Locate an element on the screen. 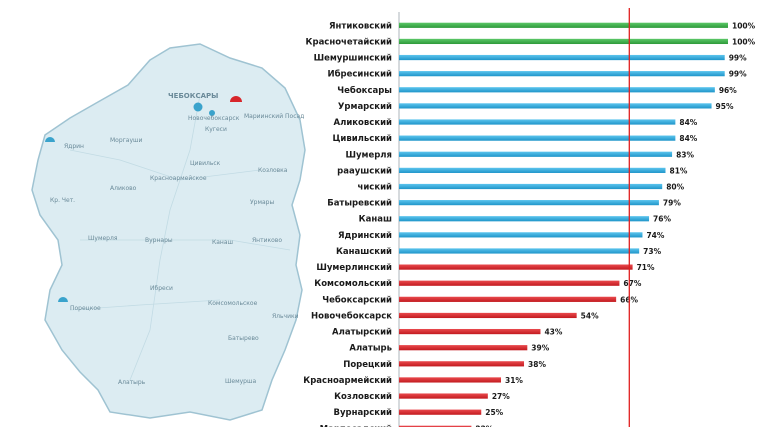  map-label: Моргауши is located at coordinates (126, 140).